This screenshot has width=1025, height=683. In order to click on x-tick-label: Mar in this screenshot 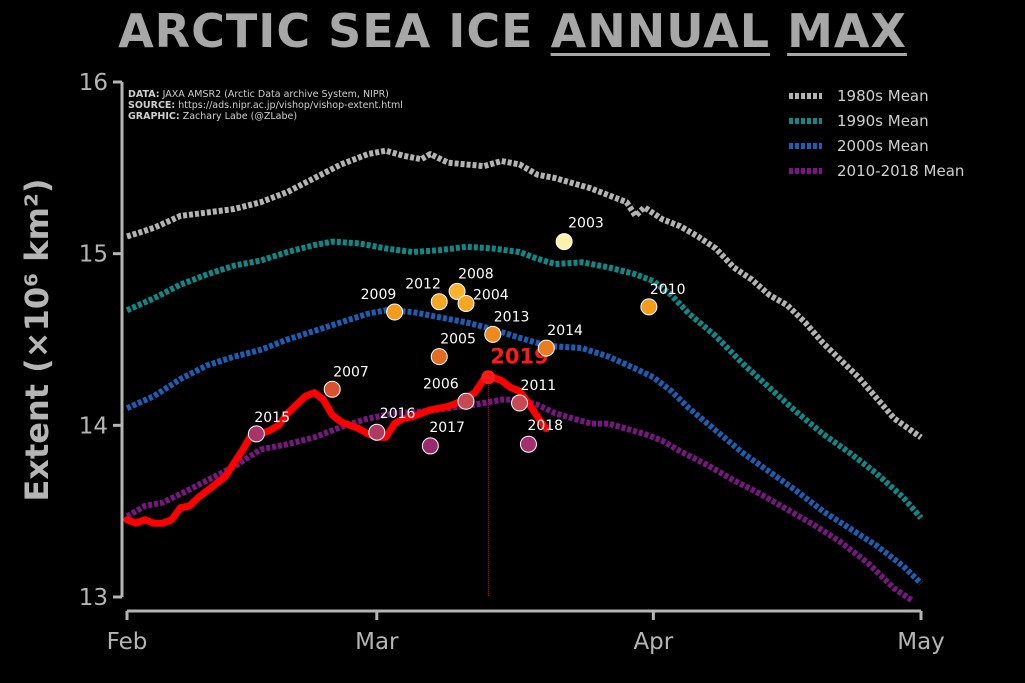, I will do `click(377, 642)`.